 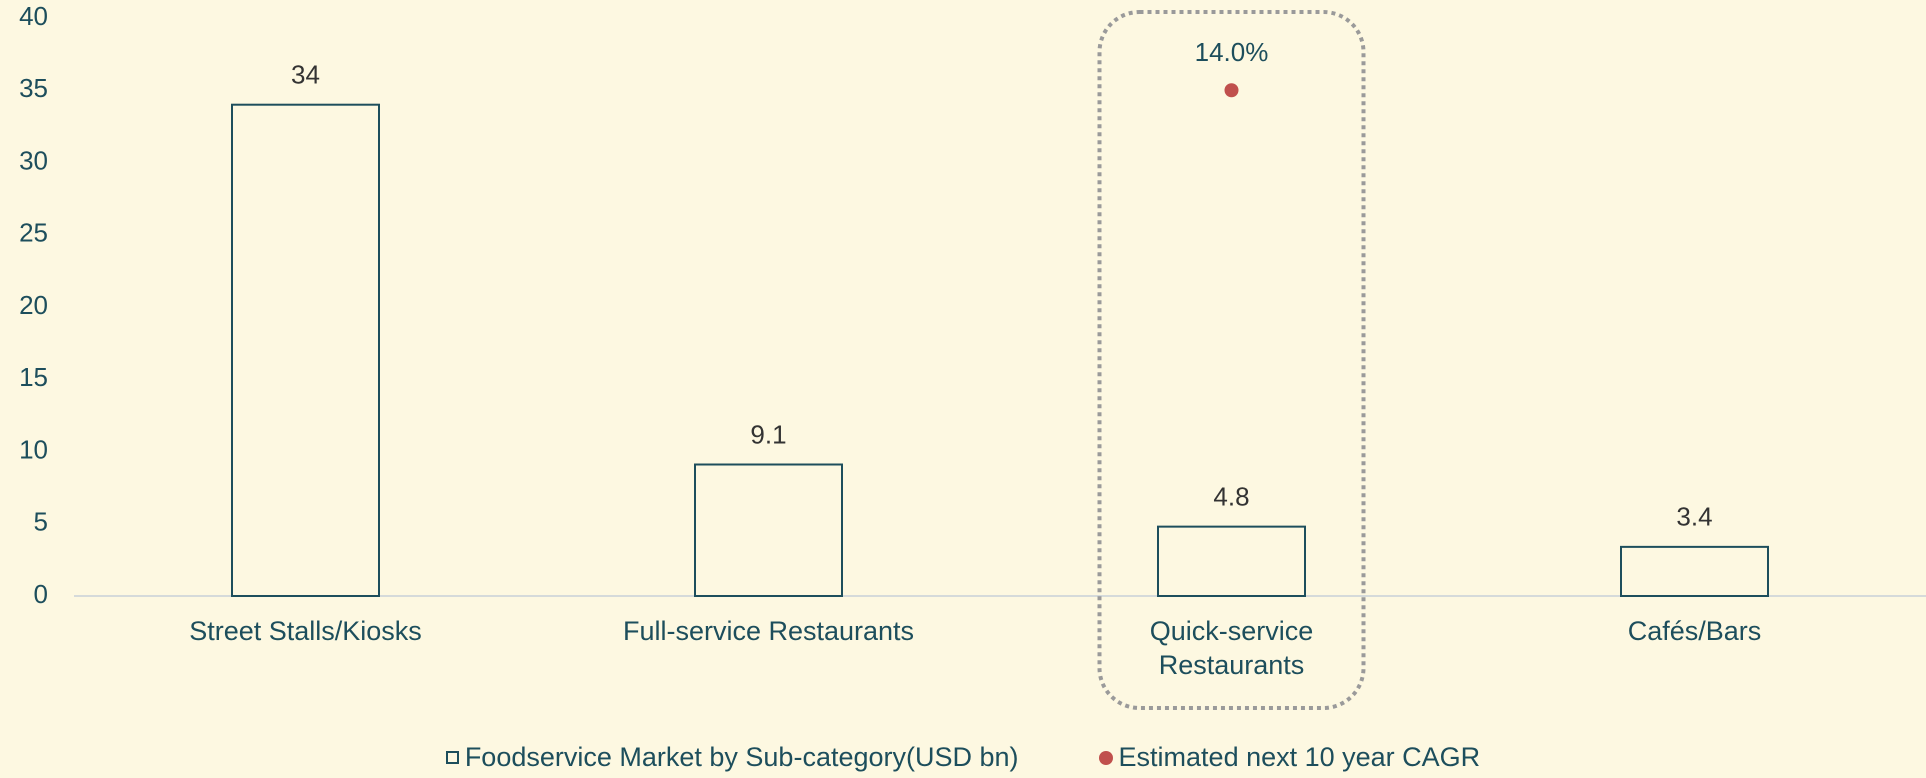 I want to click on y-tick-label: 30, so click(x=33, y=160).